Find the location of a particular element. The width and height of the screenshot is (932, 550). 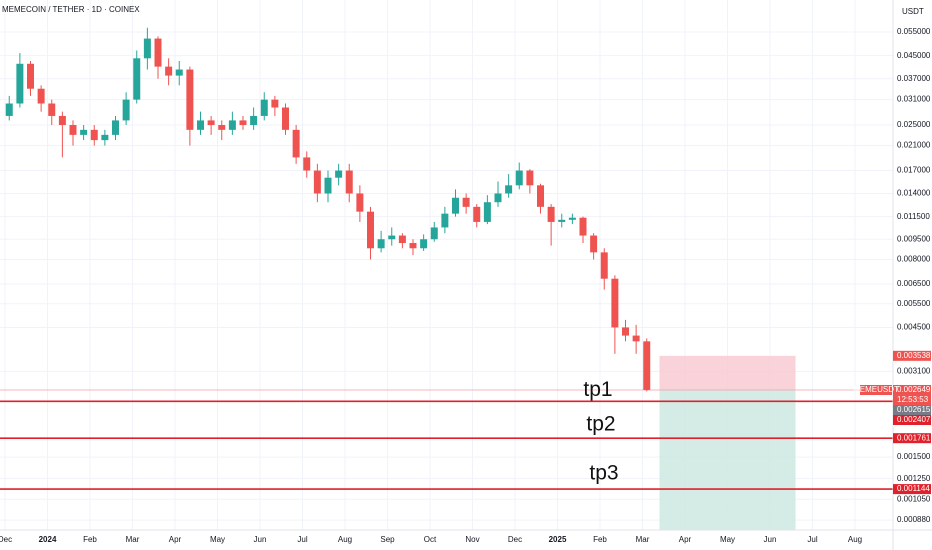

target-level-label: tp3 is located at coordinates (603, 473).